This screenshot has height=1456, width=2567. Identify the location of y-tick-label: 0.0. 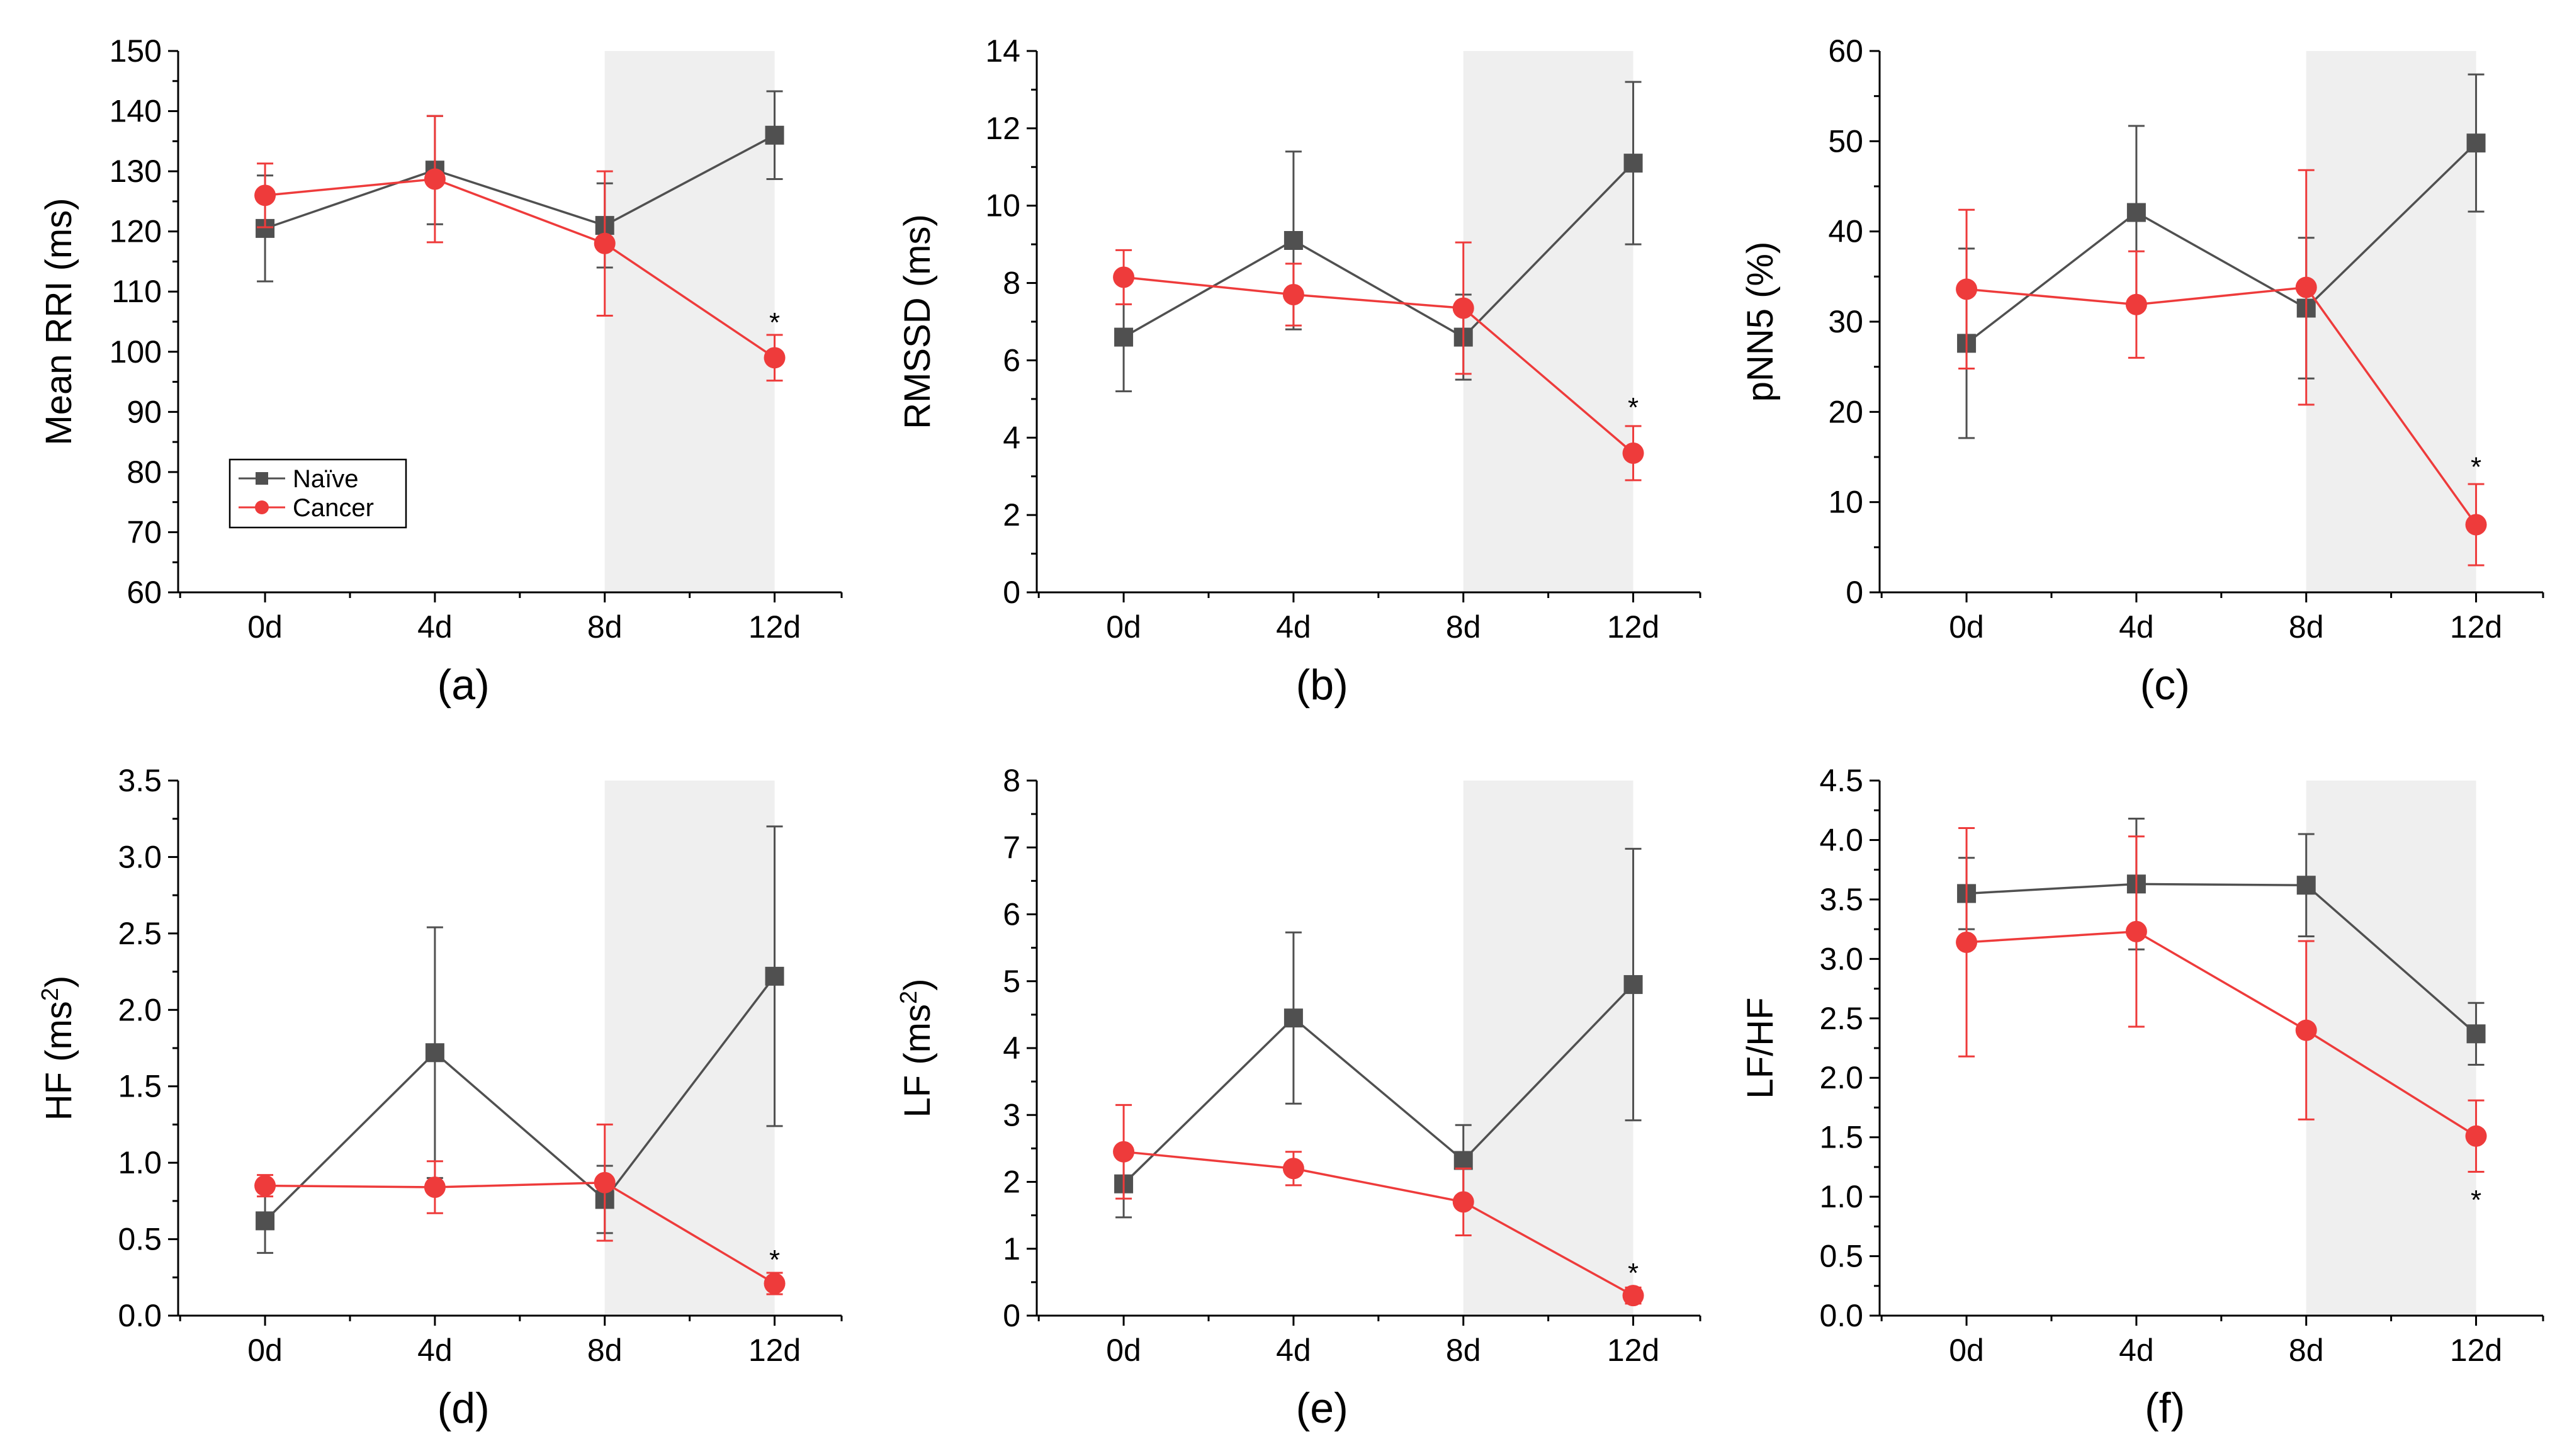
(140, 1315).